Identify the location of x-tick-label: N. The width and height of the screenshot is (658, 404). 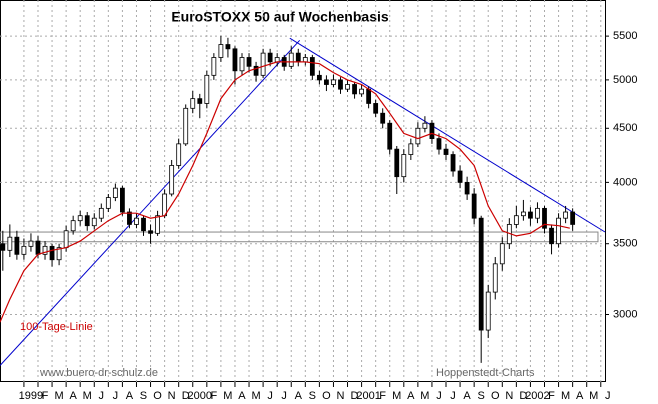
(172, 396).